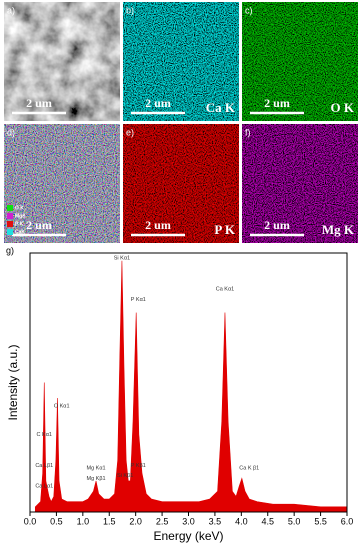  I want to click on legend-label: CaK, so click(20, 232).